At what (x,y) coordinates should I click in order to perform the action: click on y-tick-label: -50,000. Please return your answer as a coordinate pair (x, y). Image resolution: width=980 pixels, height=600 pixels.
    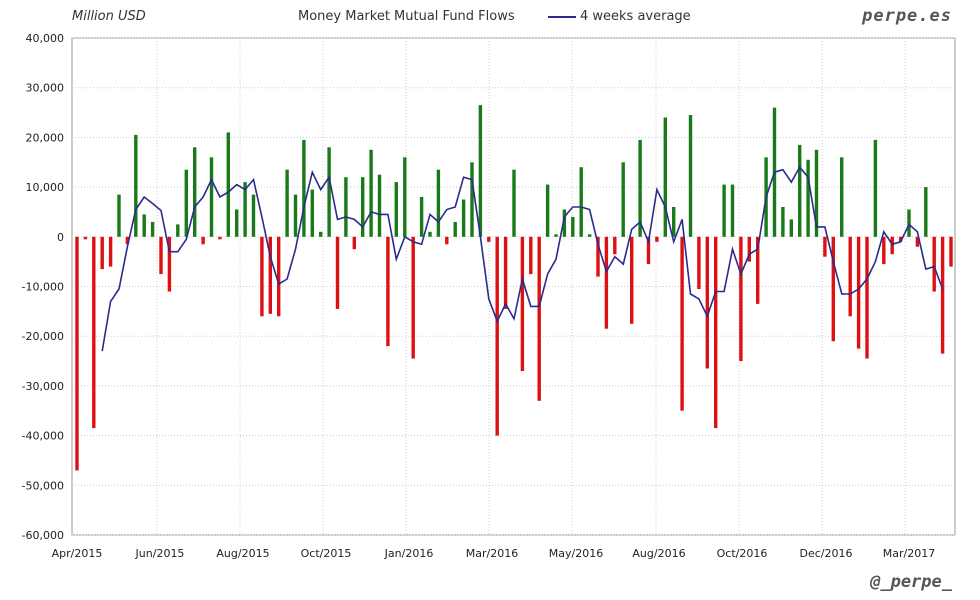
    Looking at the image, I should click on (43, 485).